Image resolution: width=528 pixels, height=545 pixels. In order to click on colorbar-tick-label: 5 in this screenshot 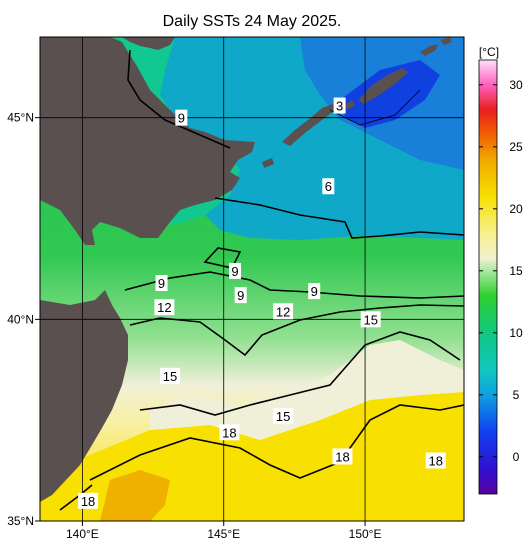, I will do `click(516, 395)`.